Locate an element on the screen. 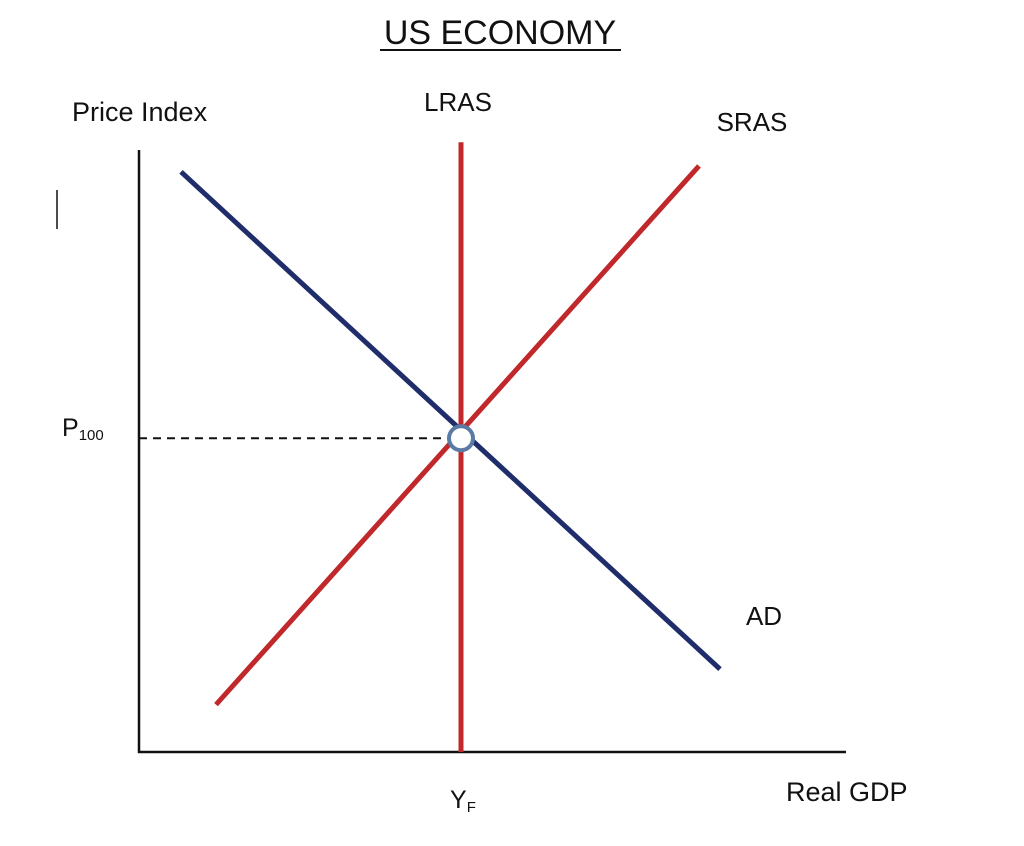 Image resolution: width=1024 pixels, height=846 pixels. chart-title: US ECONOMY is located at coordinates (500, 33).